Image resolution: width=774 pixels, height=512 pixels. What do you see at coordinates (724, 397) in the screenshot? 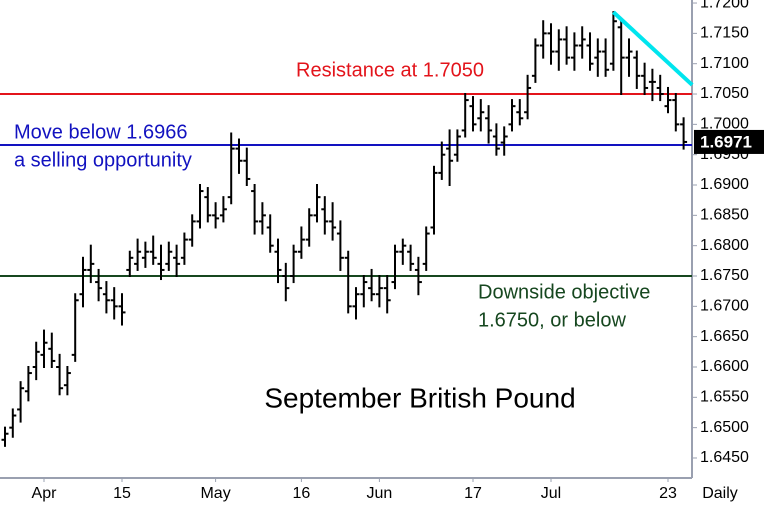
I see `y-tick-label: 1.6550` at bounding box center [724, 397].